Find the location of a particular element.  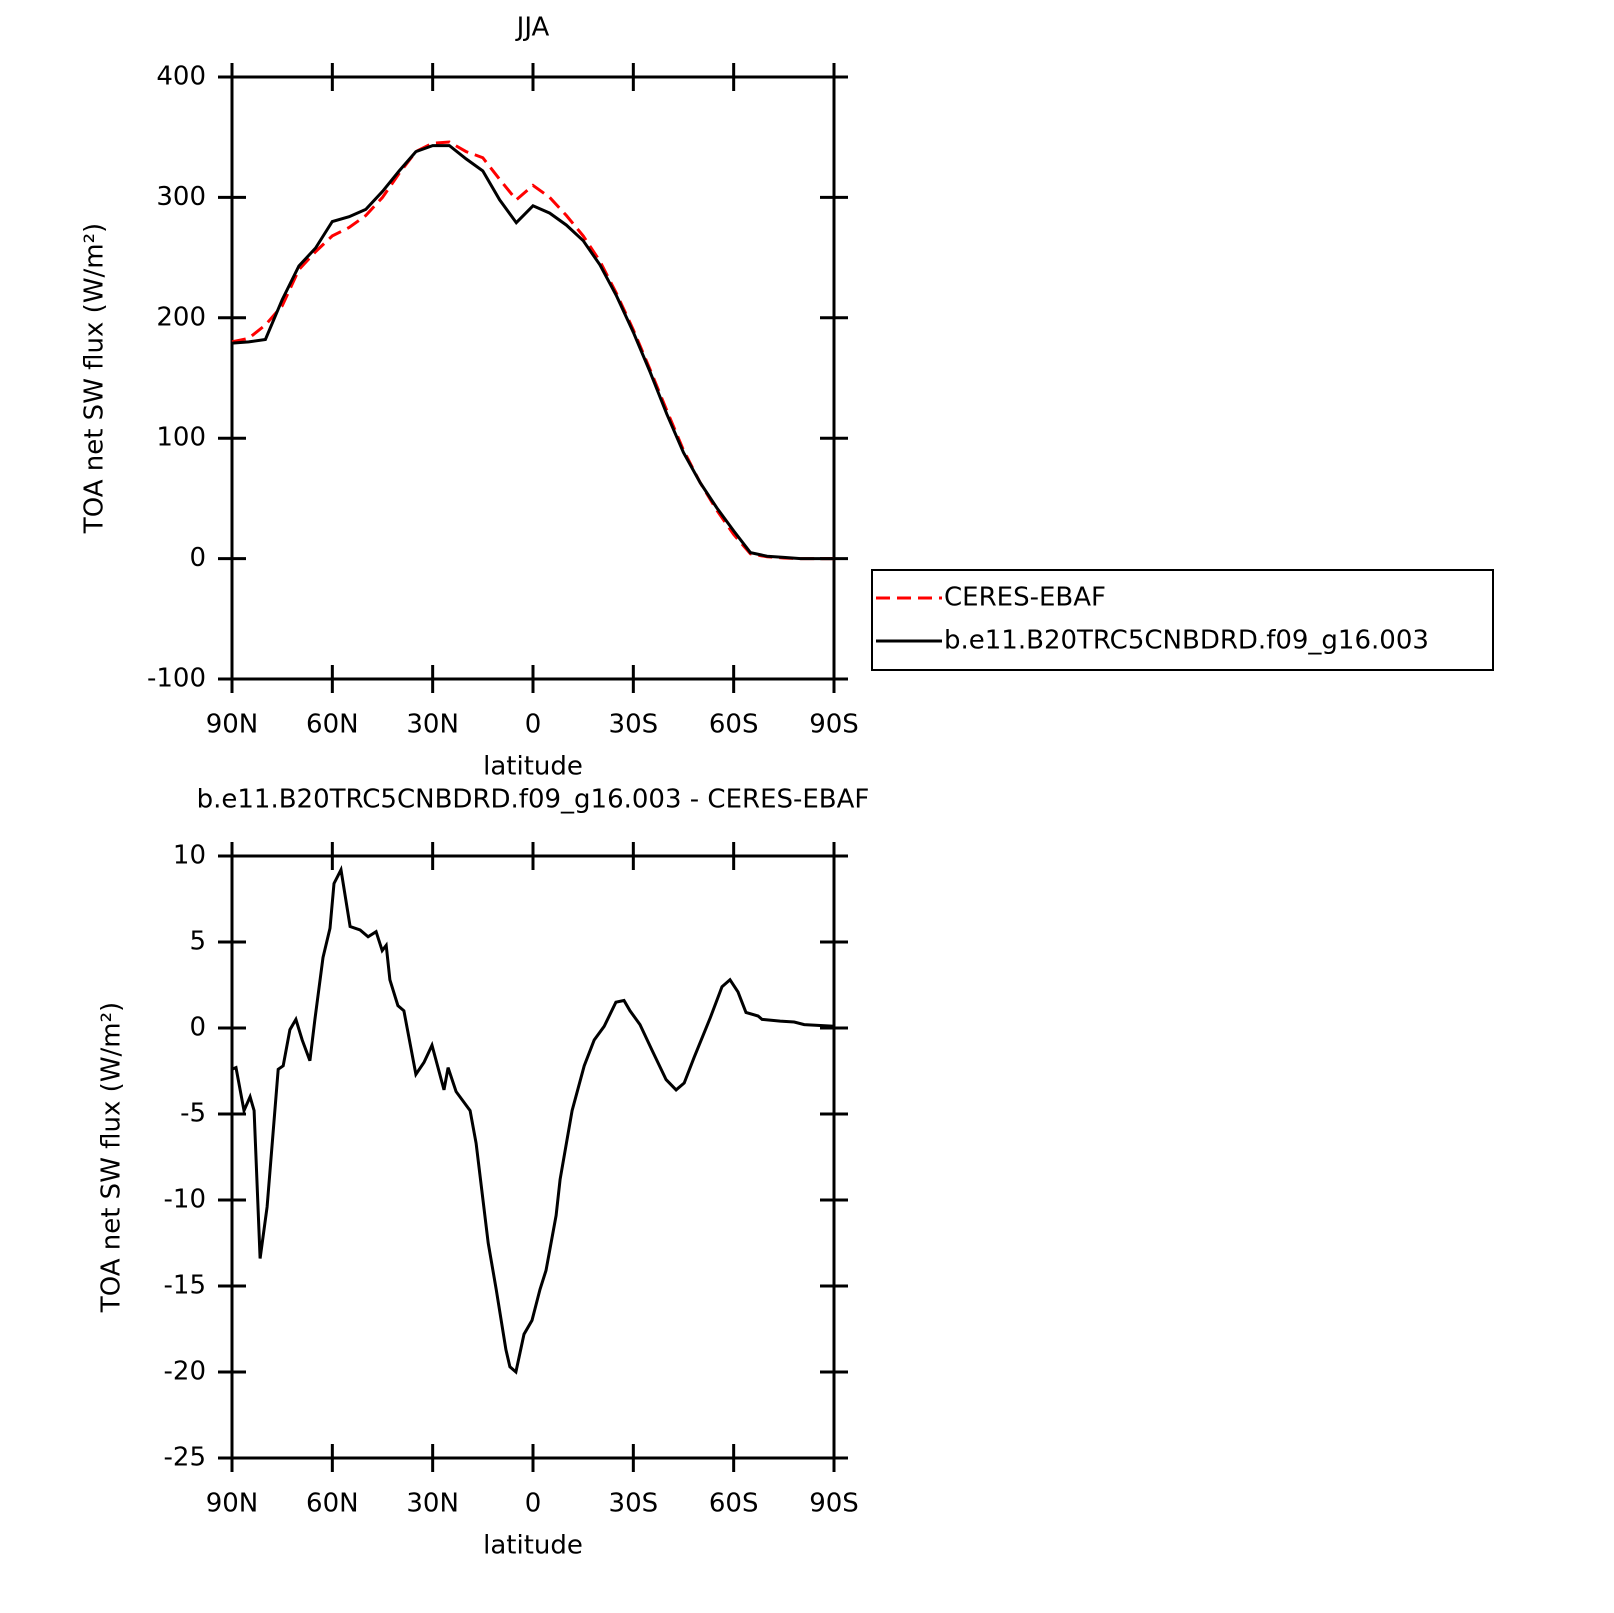

y-tick-label: 400 is located at coordinates (181, 77).